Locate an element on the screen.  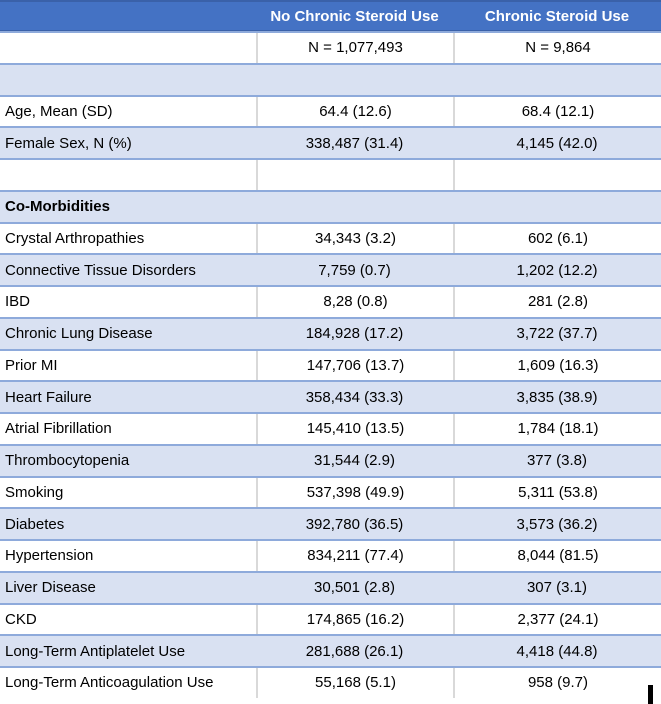
value-steroid: 4,418 (44.8) is located at coordinates (557, 651).